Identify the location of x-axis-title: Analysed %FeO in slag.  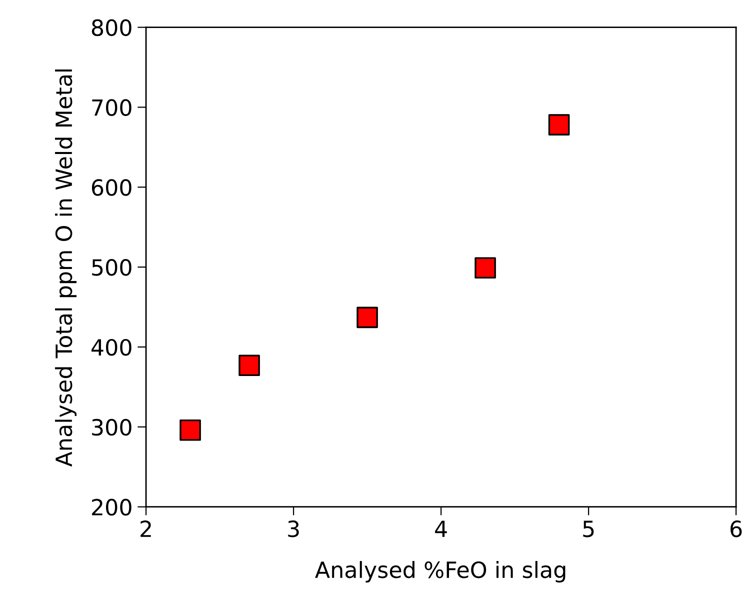
(440, 571).